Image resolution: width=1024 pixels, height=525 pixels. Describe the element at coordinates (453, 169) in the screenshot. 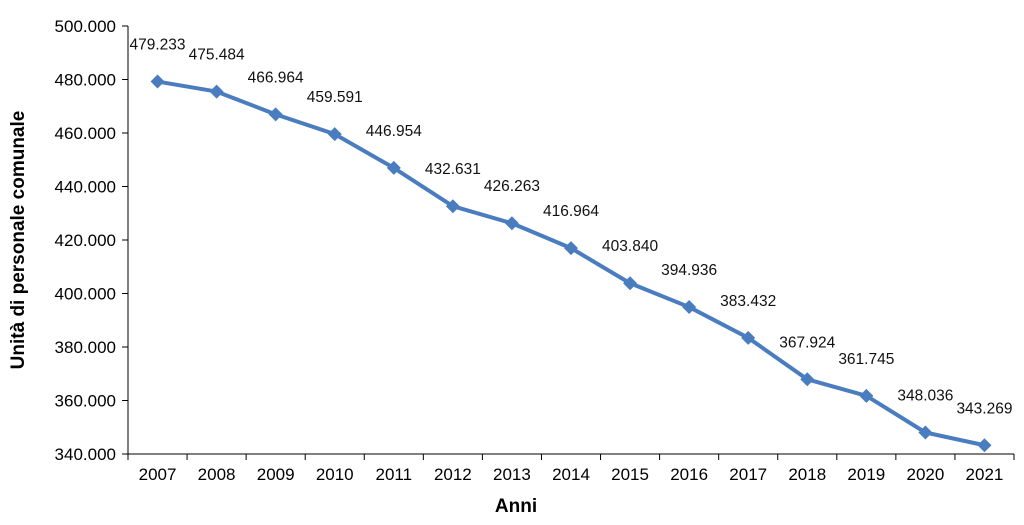

I see `data-label: 432.631` at that location.